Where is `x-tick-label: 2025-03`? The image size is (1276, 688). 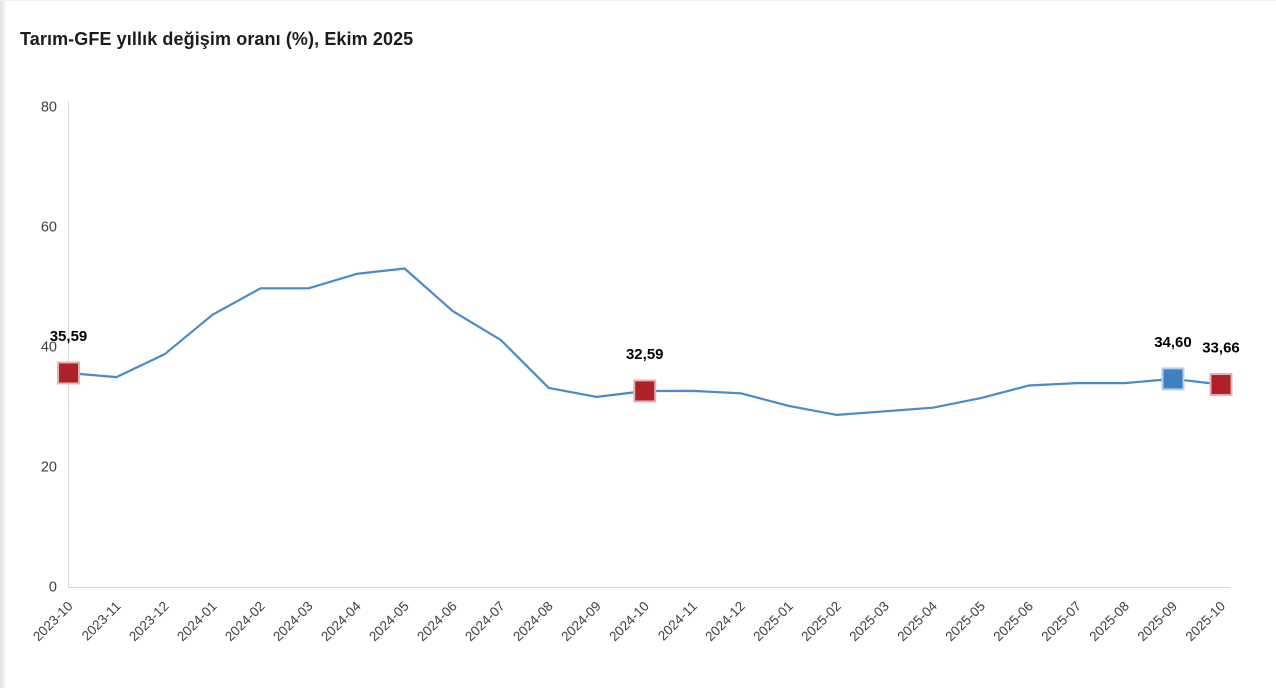
x-tick-label: 2025-03 is located at coordinates (869, 622).